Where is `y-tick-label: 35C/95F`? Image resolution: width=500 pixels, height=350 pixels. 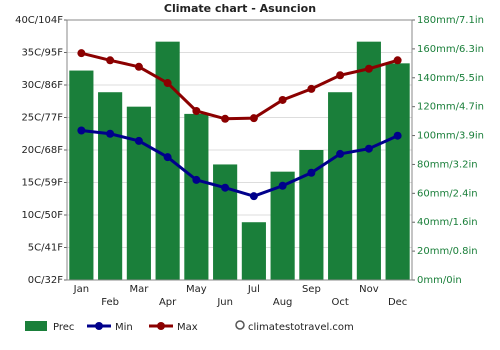 y-tick-label: 35C/95F is located at coordinates (42, 53).